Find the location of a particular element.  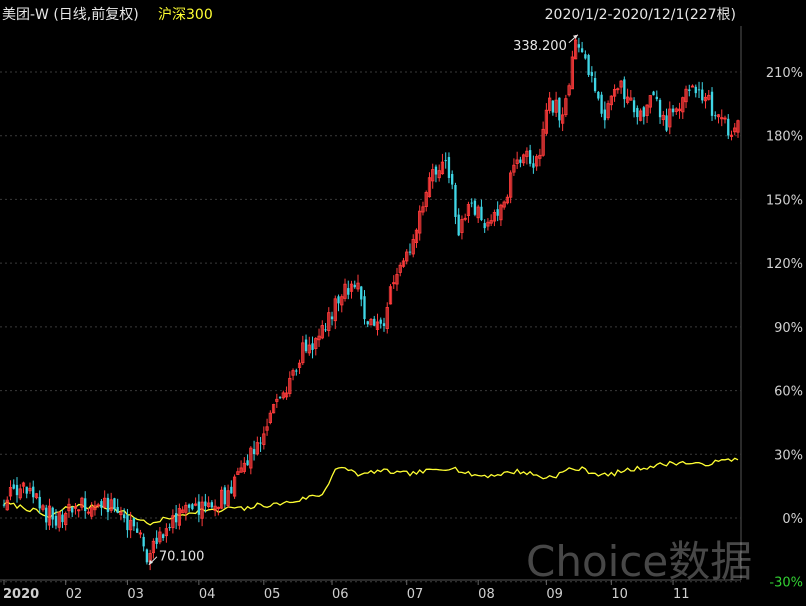

max-arrow-head is located at coordinates (575, 36).